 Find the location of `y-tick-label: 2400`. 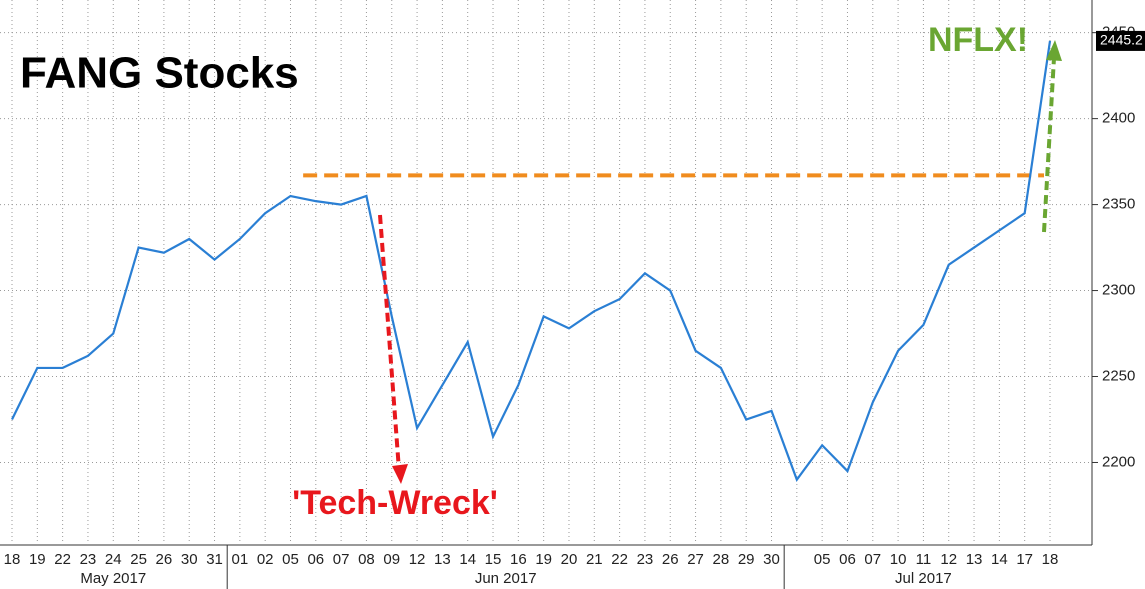

y-tick-label: 2400 is located at coordinates (1118, 118).